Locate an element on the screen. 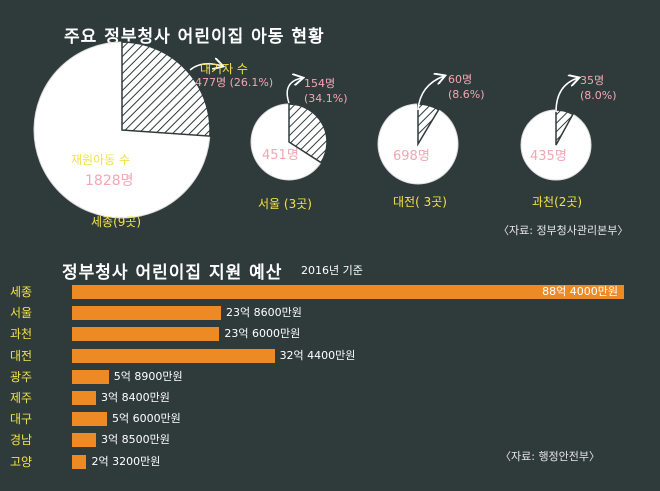 The image size is (660, 491). gwacheon-waiting-text: 35명 (8.0%) is located at coordinates (598, 88).